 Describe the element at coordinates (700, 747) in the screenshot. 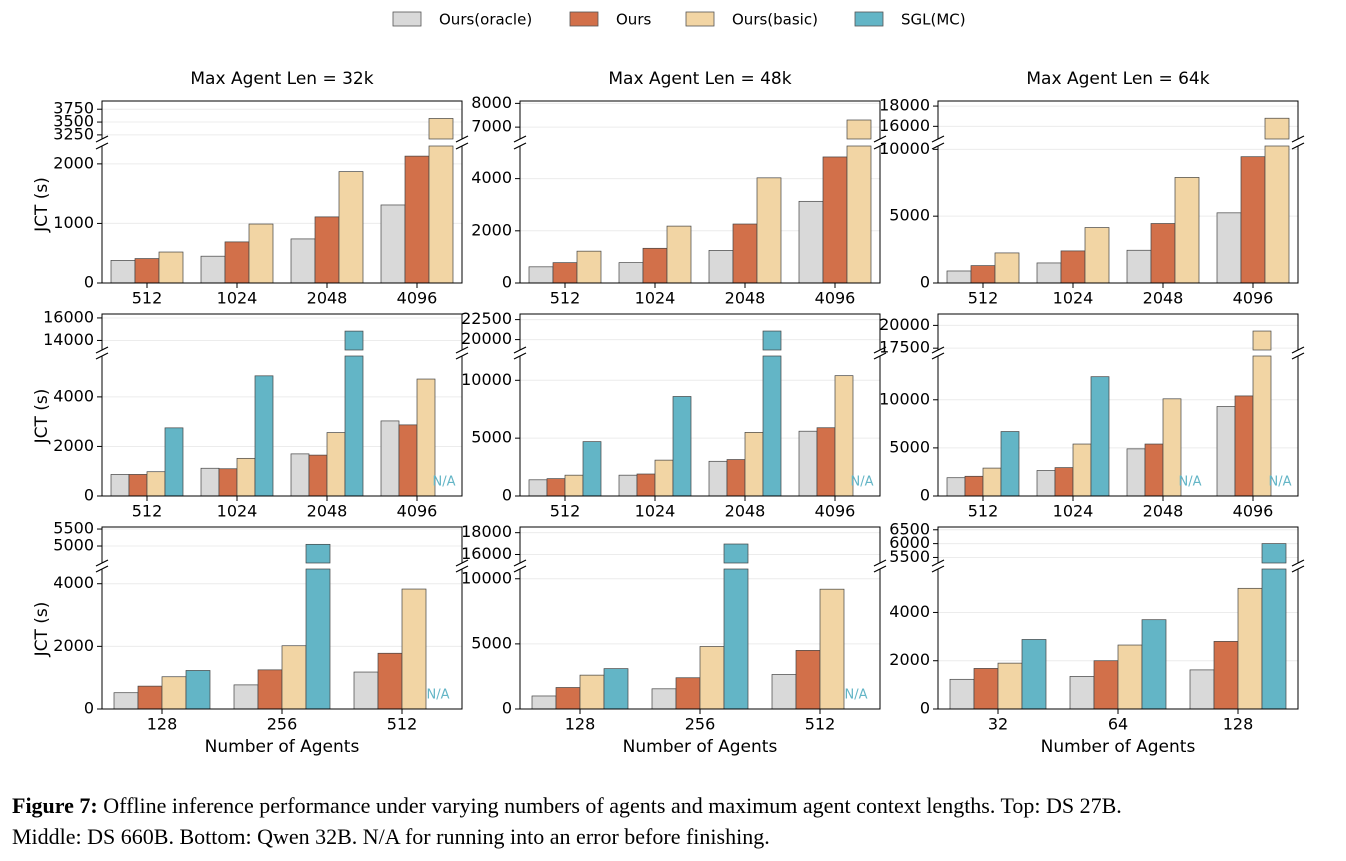

I see `x-axis-label: Number of Agents` at that location.